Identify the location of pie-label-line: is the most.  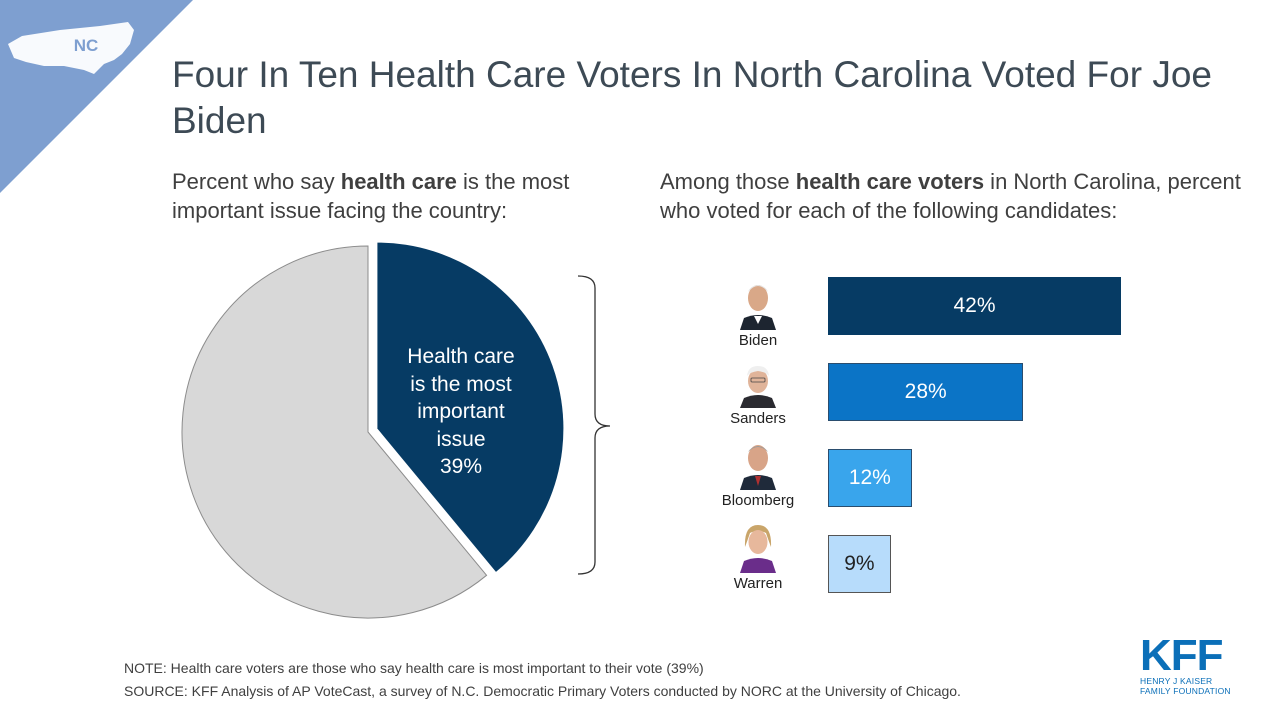
(461, 384).